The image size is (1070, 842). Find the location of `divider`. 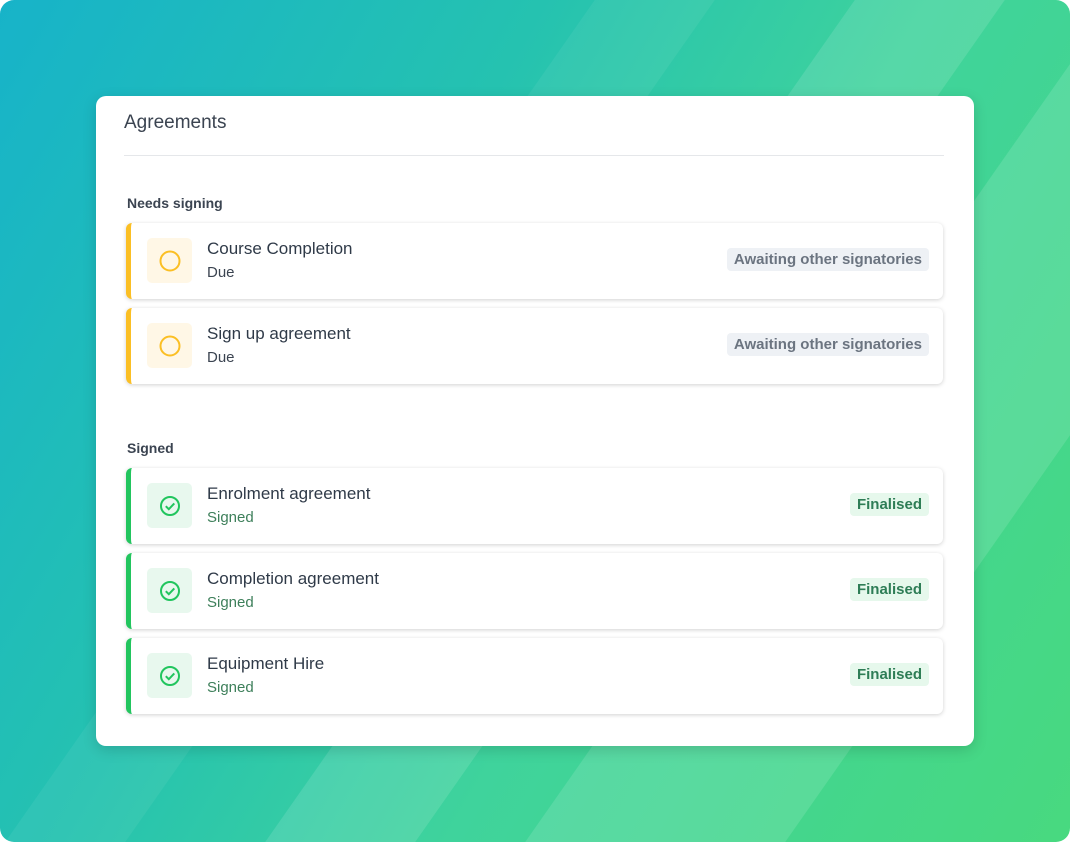

divider is located at coordinates (534, 155).